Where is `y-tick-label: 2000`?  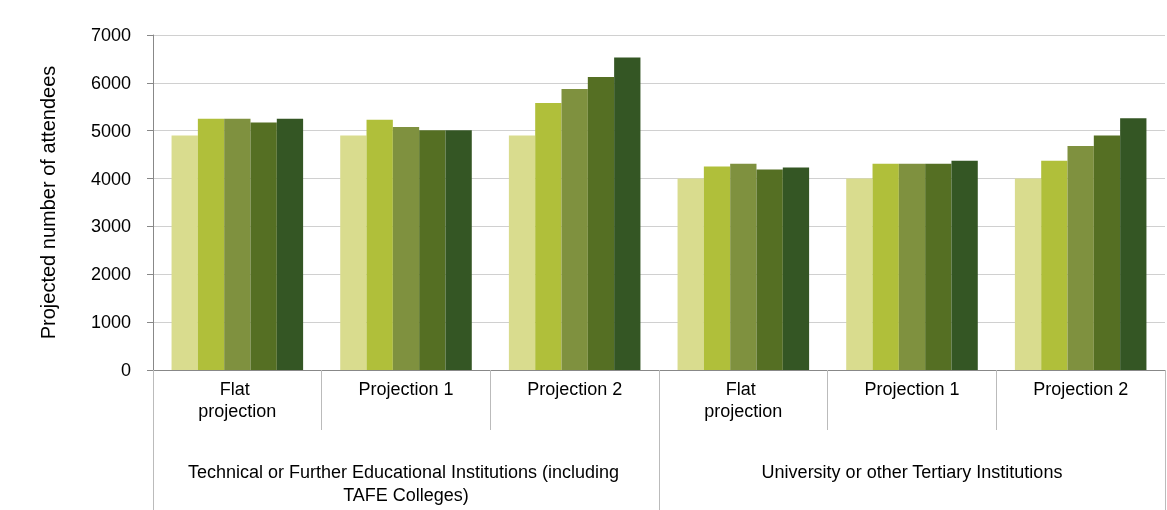
y-tick-label: 2000 is located at coordinates (110, 274).